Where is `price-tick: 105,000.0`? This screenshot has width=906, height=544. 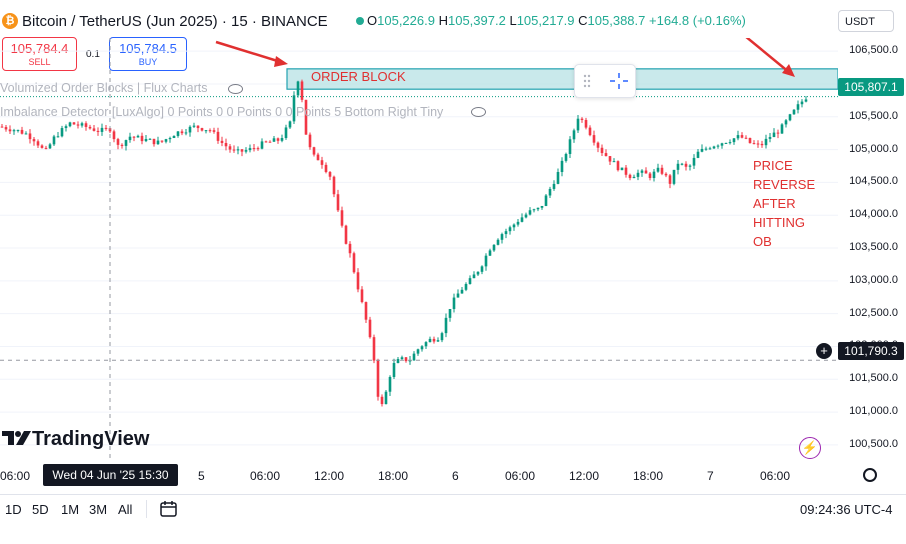
price-tick: 105,000.0 is located at coordinates (873, 148).